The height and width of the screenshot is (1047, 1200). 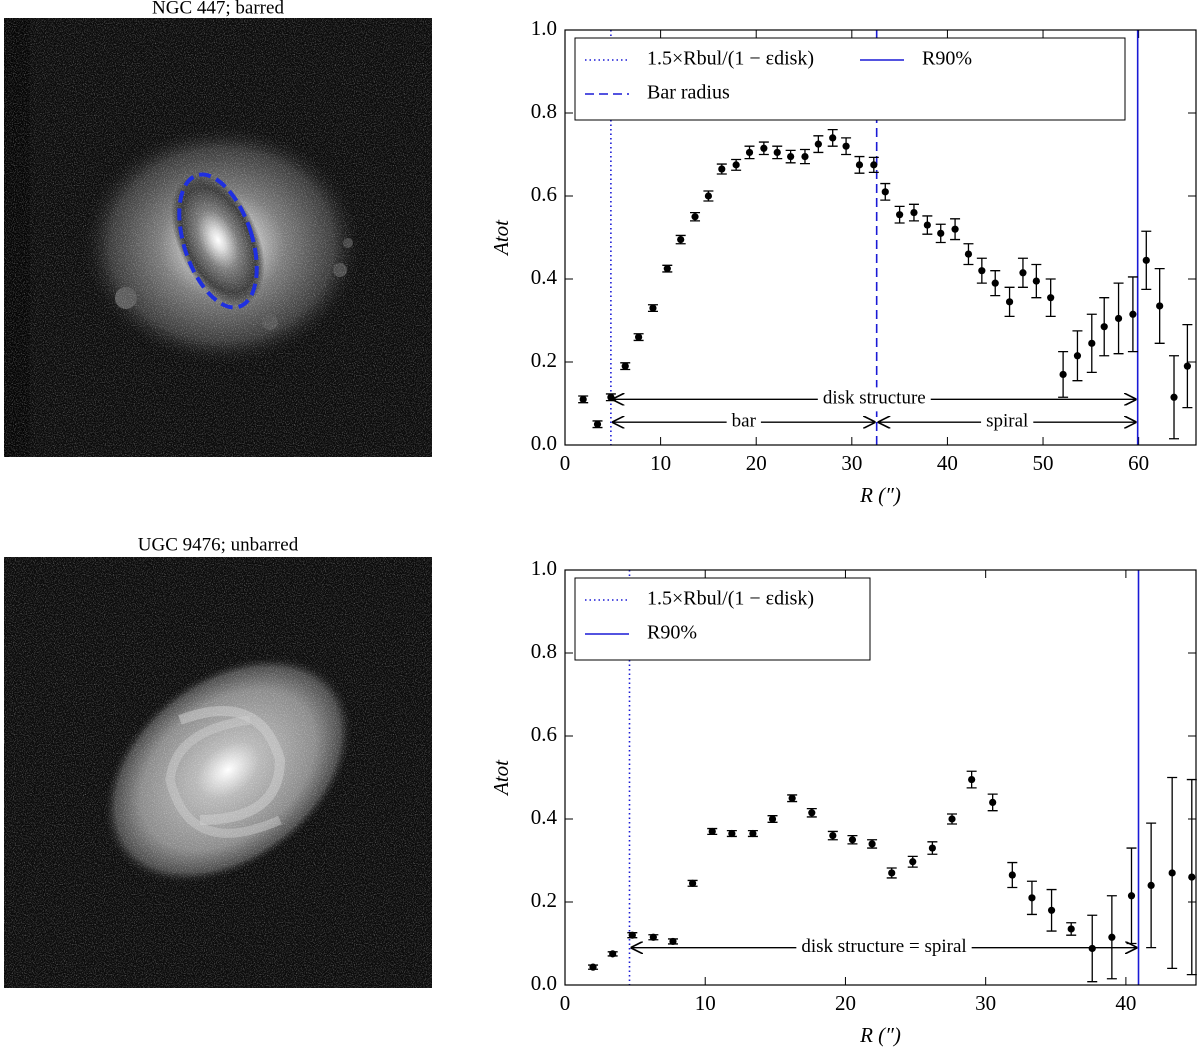 What do you see at coordinates (1043, 463) in the screenshot?
I see `x-tick-label: 50` at bounding box center [1043, 463].